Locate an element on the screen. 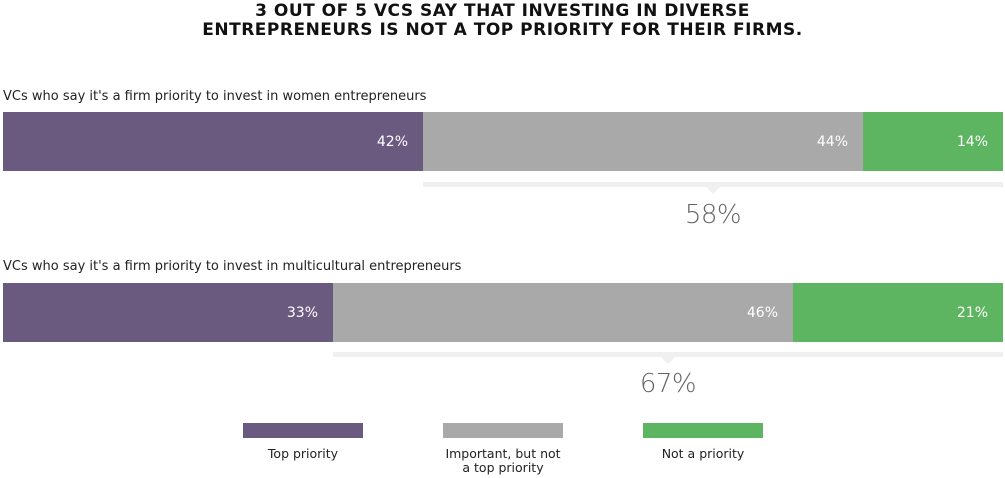 This screenshot has width=1005, height=478. legend-label-line: a top priority is located at coordinates (503, 467).